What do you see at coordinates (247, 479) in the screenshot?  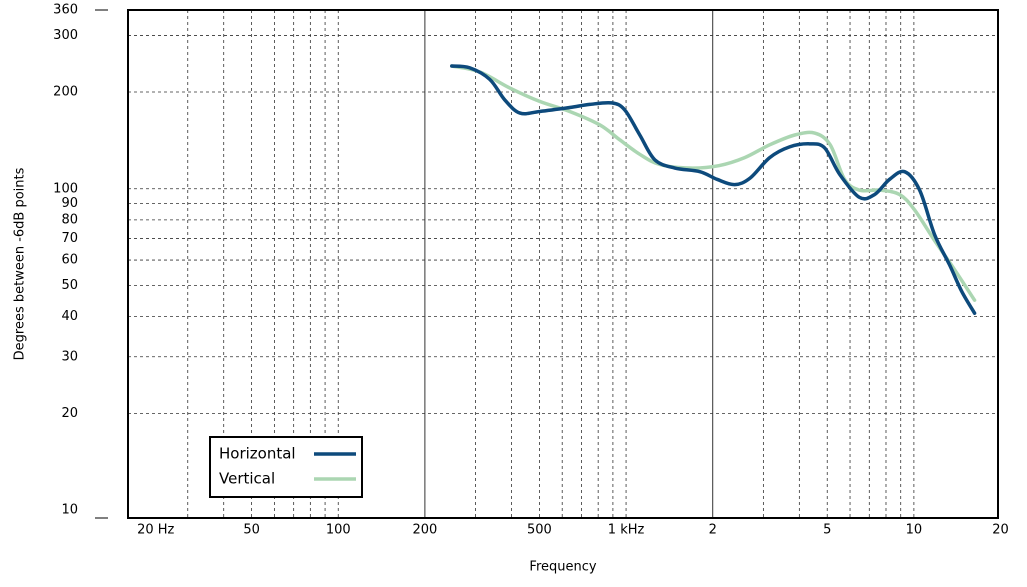 I see `legend-label: Vertical` at bounding box center [247, 479].